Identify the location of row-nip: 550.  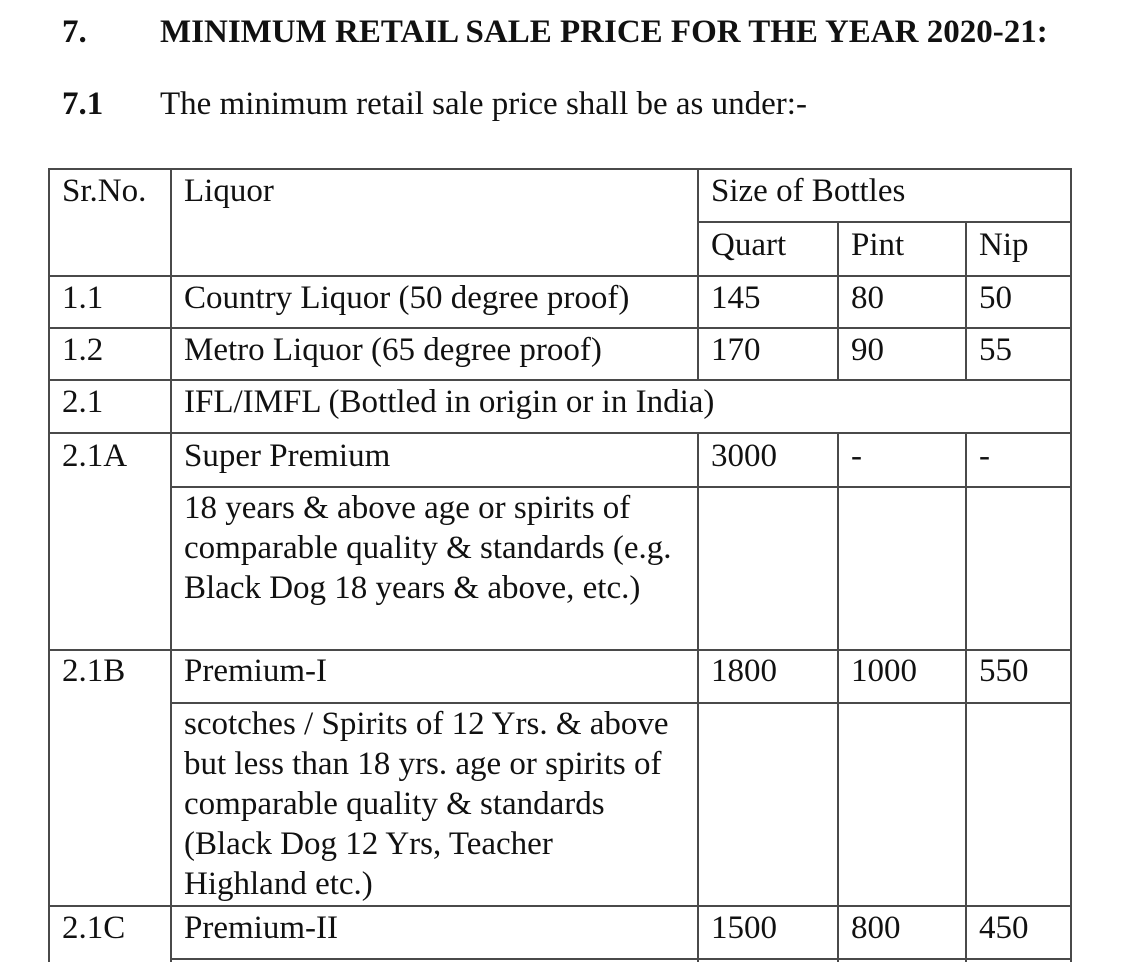
(1004, 671).